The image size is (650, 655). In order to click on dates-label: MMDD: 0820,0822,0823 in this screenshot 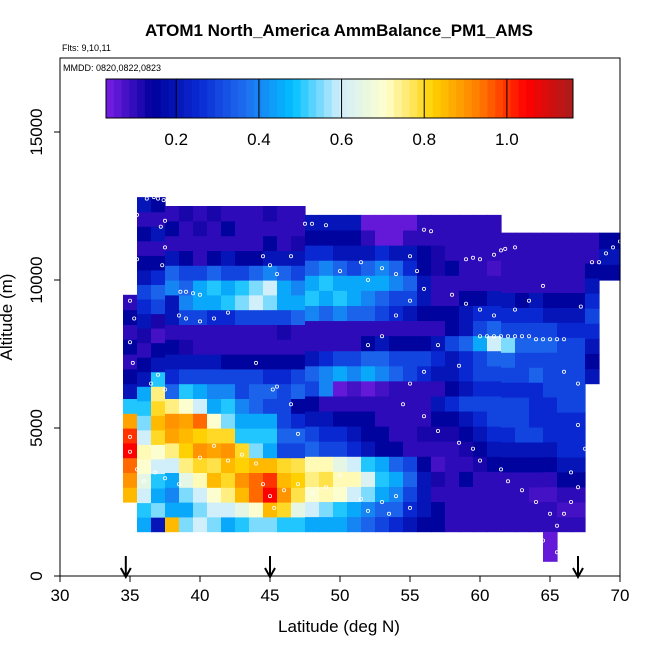, I will do `click(112, 68)`.